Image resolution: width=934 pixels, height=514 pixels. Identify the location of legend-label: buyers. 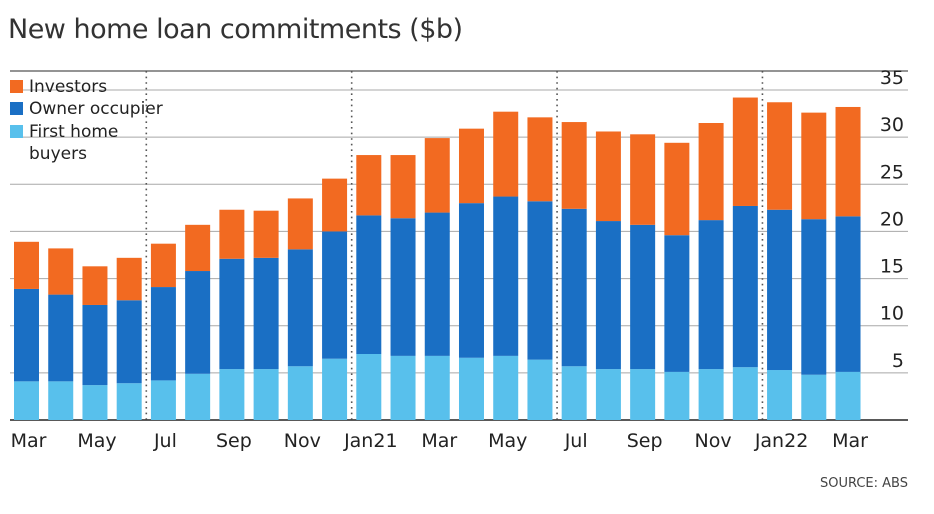
(58, 154).